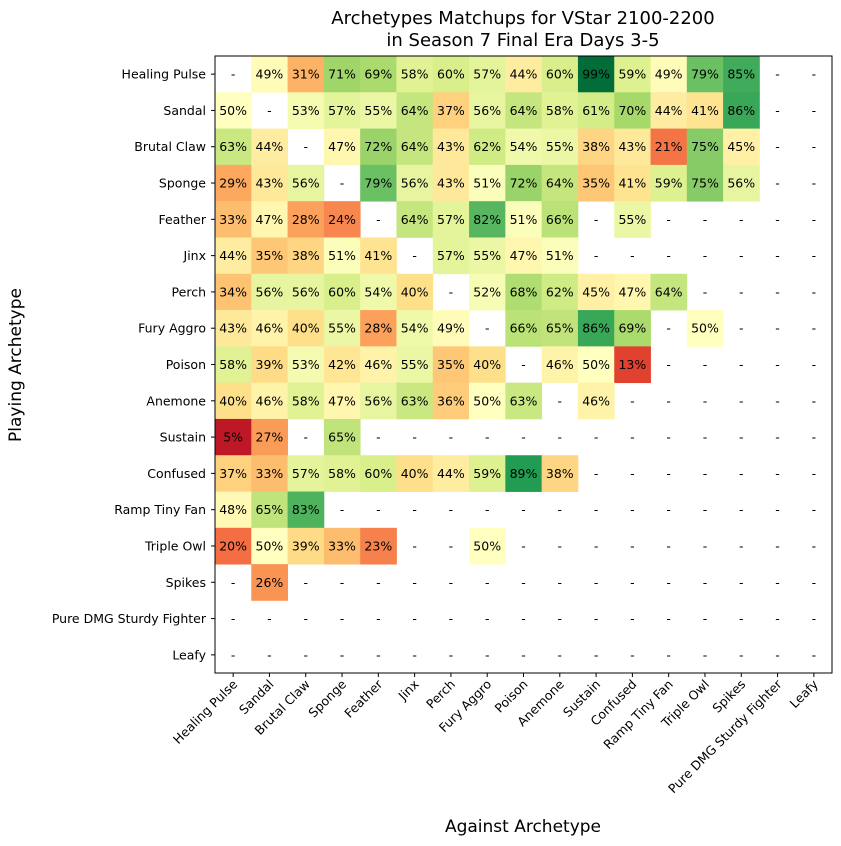  Describe the element at coordinates (182, 219) in the screenshot. I see `y-tick-label: Feather` at that location.